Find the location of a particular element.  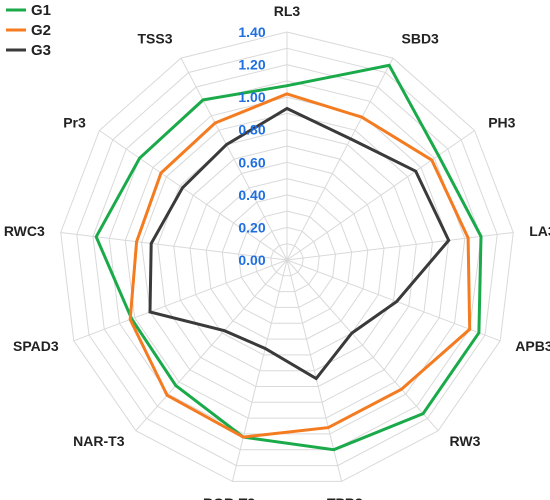

axis-label-rwc3: RWC3 is located at coordinates (24, 231).